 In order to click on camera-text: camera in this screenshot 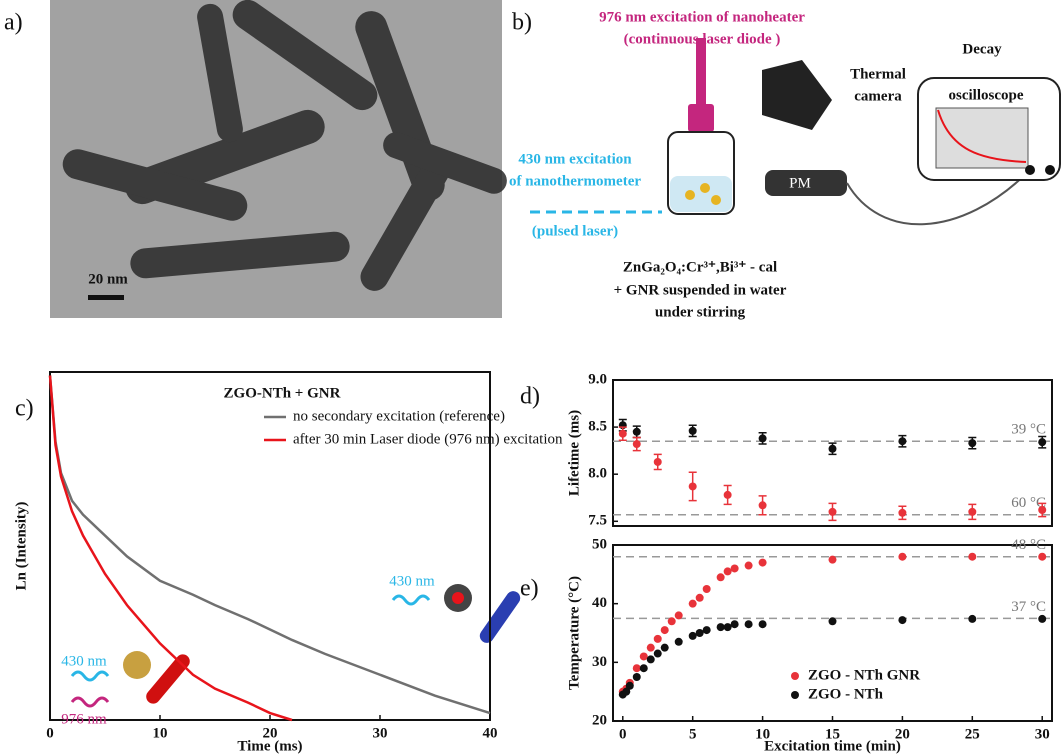, I will do `click(878, 96)`.